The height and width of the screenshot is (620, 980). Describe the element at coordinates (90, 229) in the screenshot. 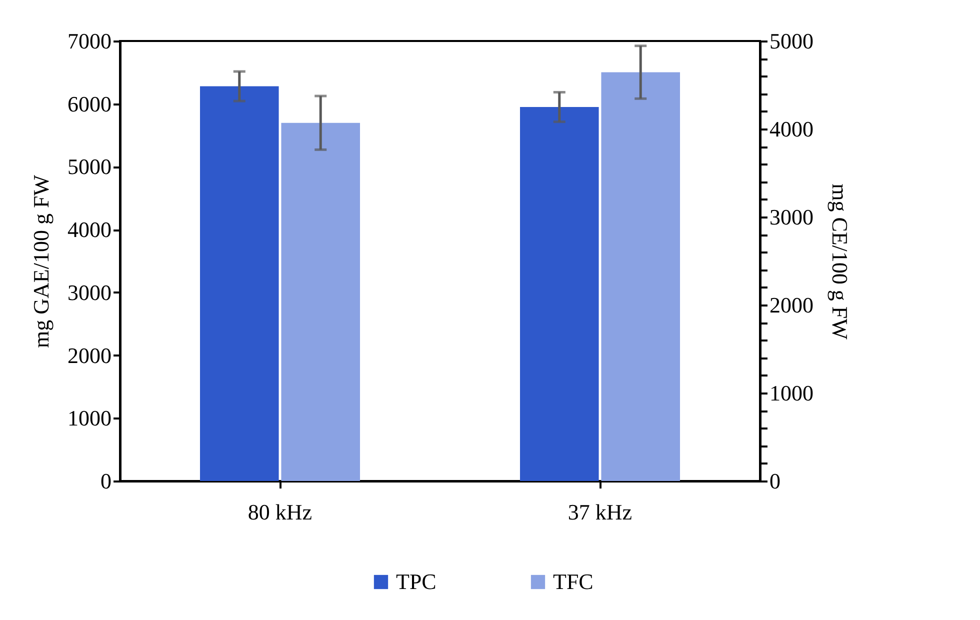

I see `y-tick-label: 4000` at that location.